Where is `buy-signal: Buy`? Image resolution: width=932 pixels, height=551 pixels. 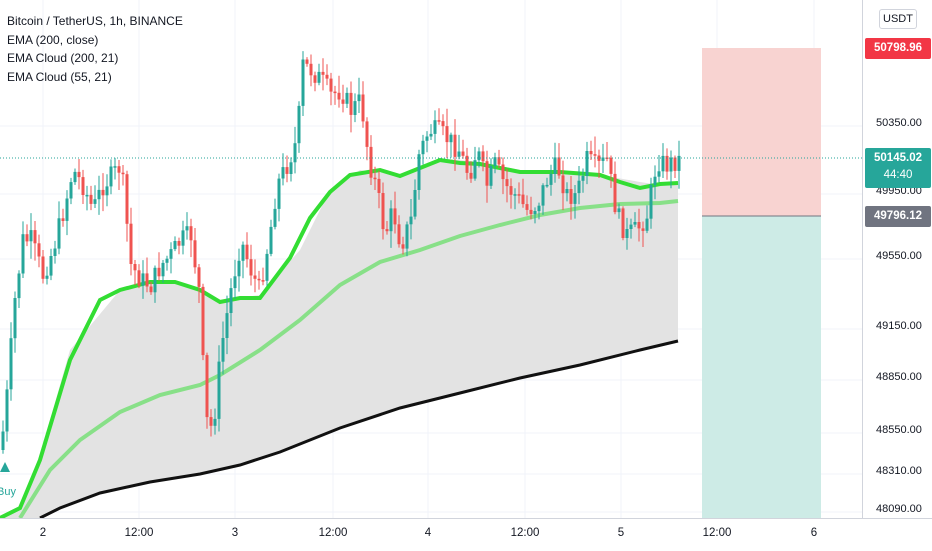
buy-signal: Buy is located at coordinates (8, 480).